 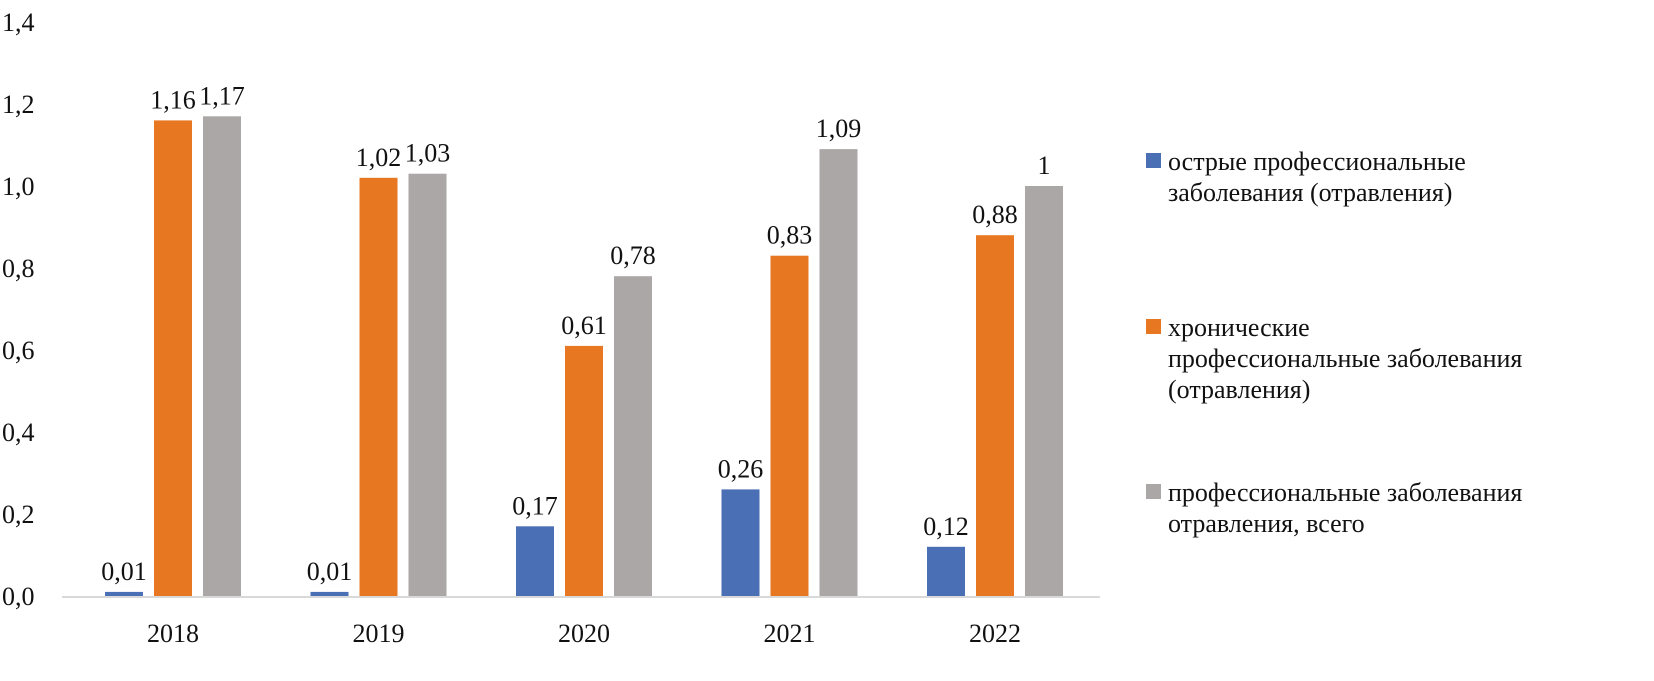 What do you see at coordinates (18, 22) in the screenshot?
I see `y-tick-label: 1,4` at bounding box center [18, 22].